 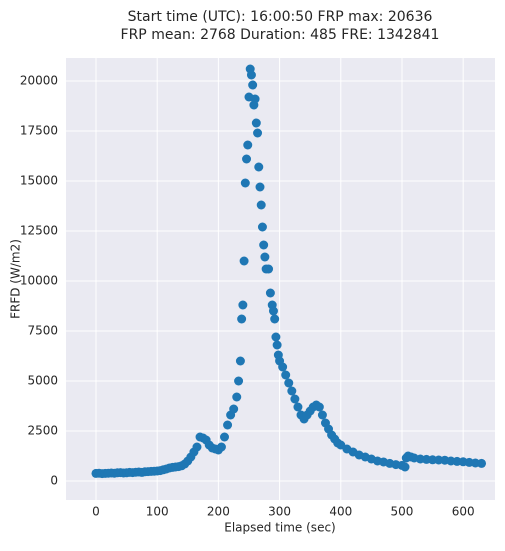 What do you see at coordinates (39, 181) in the screenshot?
I see `y-tick-label: 15000` at bounding box center [39, 181].